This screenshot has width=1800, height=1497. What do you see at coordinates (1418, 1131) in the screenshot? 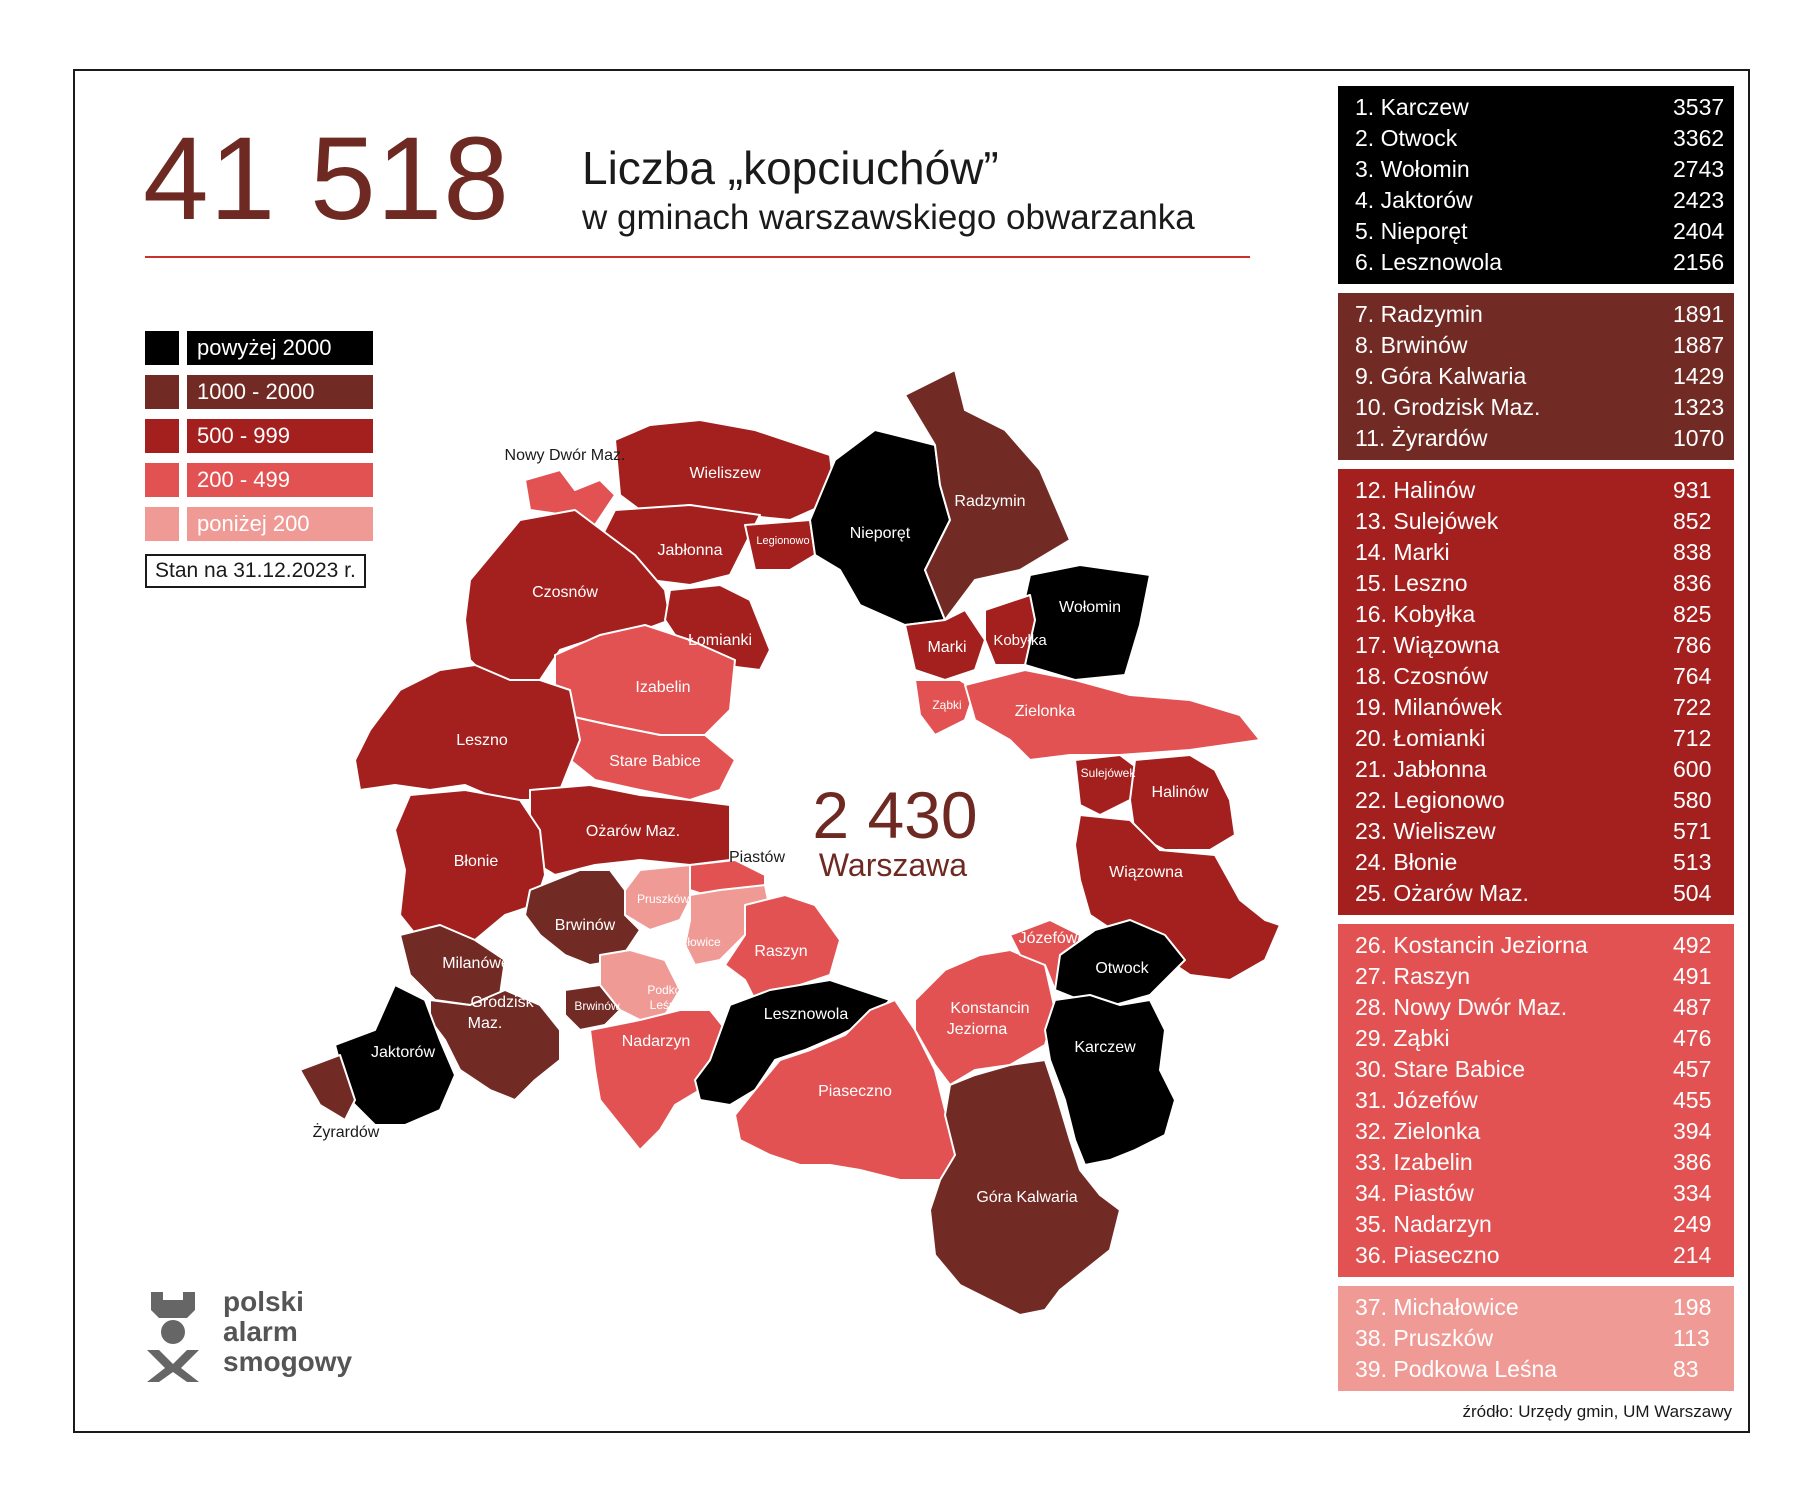
I see `ranking-name: 32. Zielonka` at bounding box center [1418, 1131].